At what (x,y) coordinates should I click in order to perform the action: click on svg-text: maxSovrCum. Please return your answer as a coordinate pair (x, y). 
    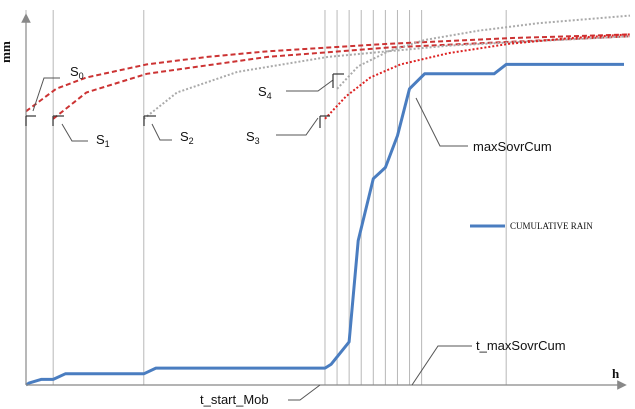
    Looking at the image, I should click on (512, 146).